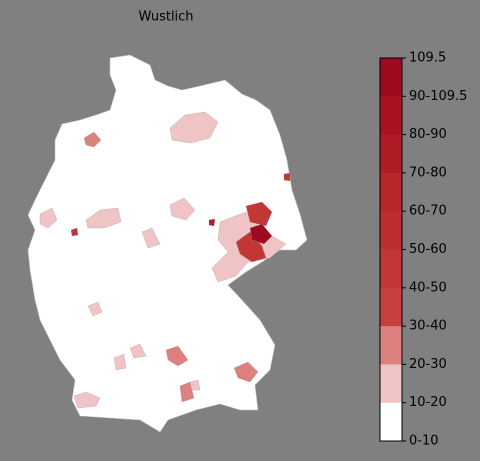  Describe the element at coordinates (428, 402) in the screenshot. I see `colorbar-label: 10-20` at that location.